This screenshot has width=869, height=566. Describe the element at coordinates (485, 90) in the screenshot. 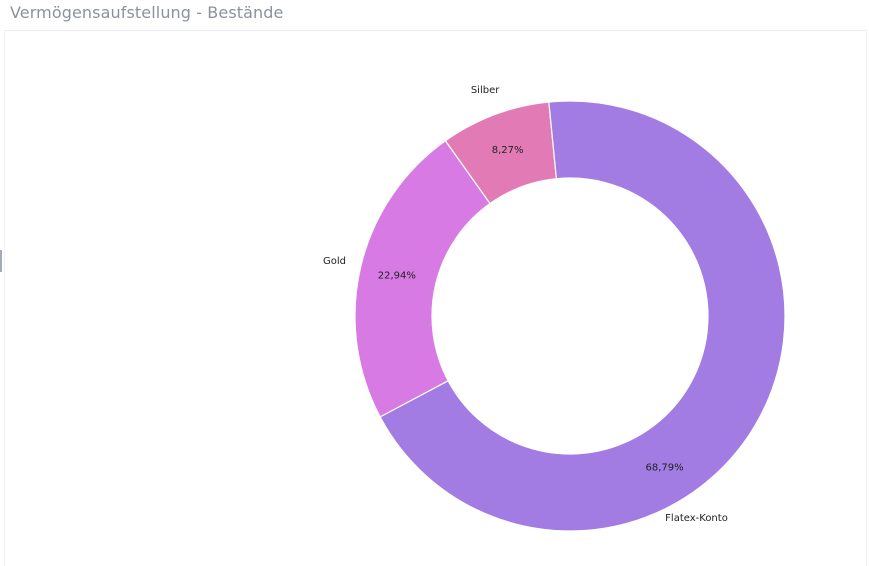

I see `category-label-silber: Silber` at that location.